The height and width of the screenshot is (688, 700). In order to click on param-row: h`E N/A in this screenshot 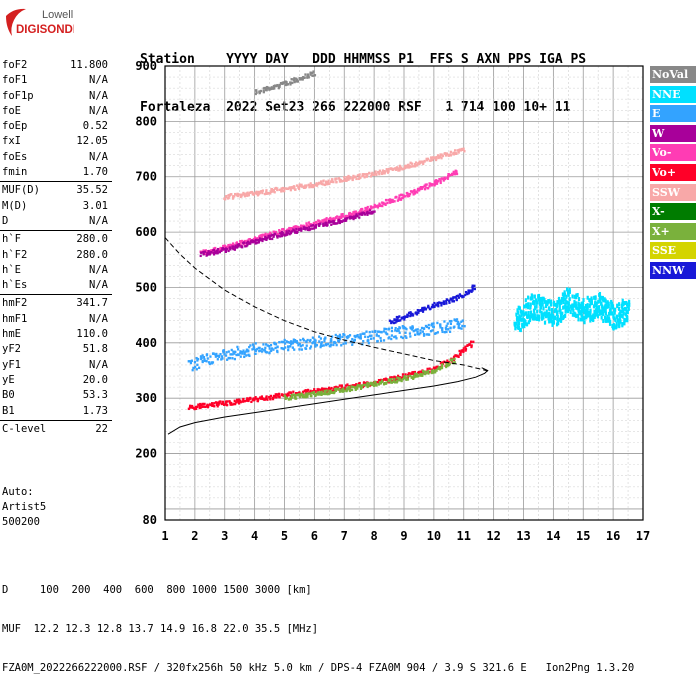, I will do `click(56, 270)`.